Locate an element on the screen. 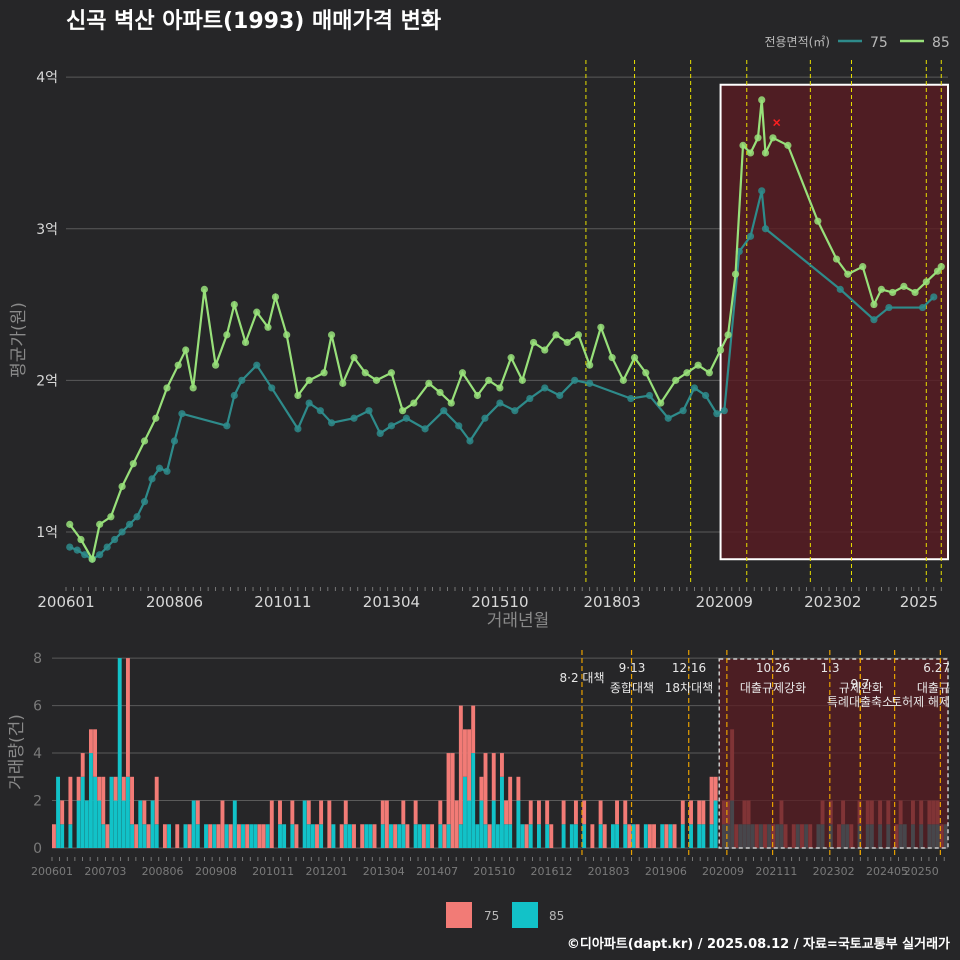  volume-x-tick-label: 202111 is located at coordinates (776, 871).